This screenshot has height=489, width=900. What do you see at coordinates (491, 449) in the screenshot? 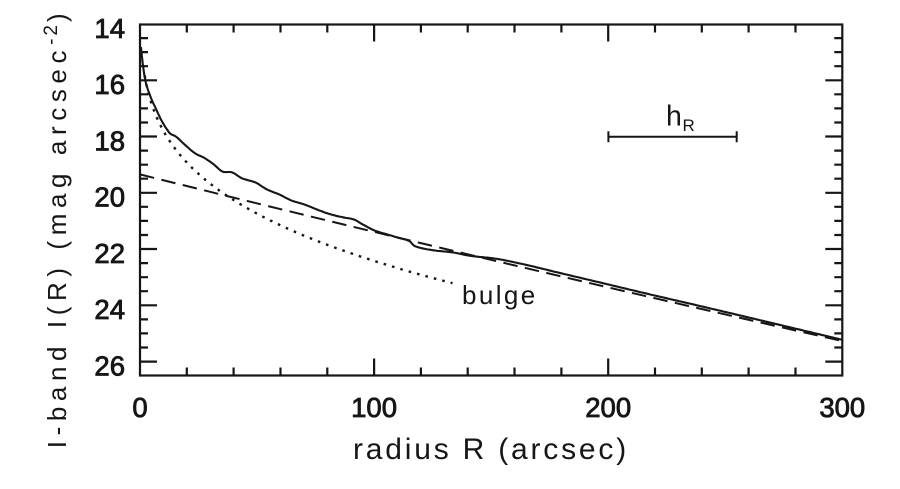
I see `svg-text: radius R (arcsec)` at bounding box center [491, 449].